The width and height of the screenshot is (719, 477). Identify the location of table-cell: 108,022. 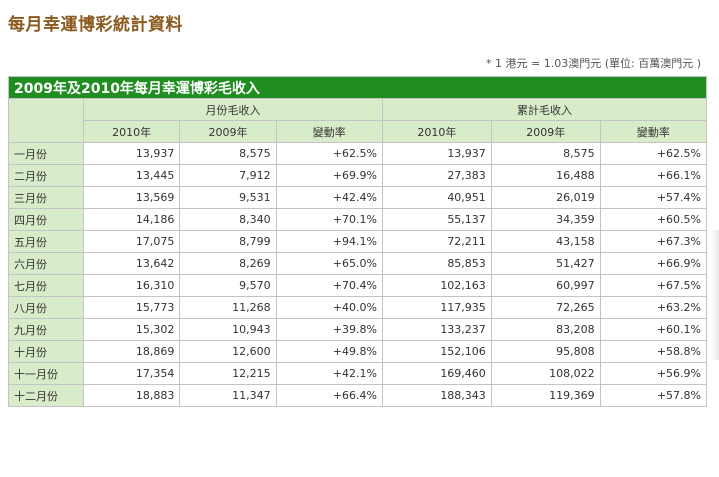
(545, 373).